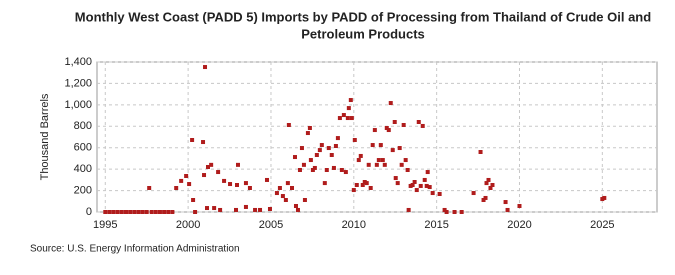 The image size is (675, 275). What do you see at coordinates (271, 225) in the screenshot?
I see `x-tick-label: 2005` at bounding box center [271, 225].